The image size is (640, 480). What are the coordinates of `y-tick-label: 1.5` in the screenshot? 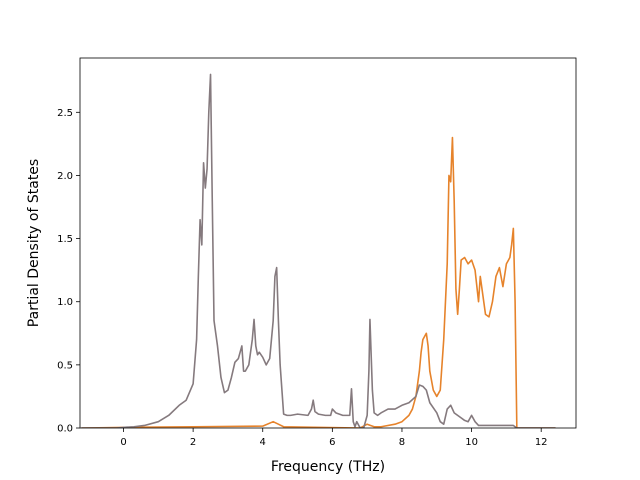 It's located at (65, 239).